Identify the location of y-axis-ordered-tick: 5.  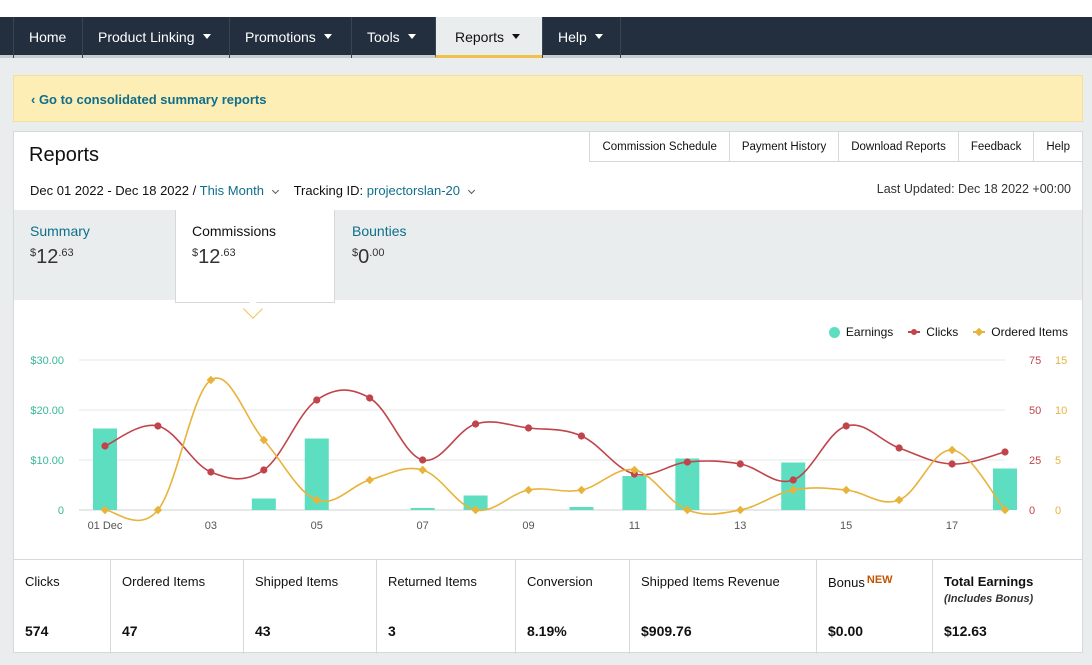
(1058, 461).